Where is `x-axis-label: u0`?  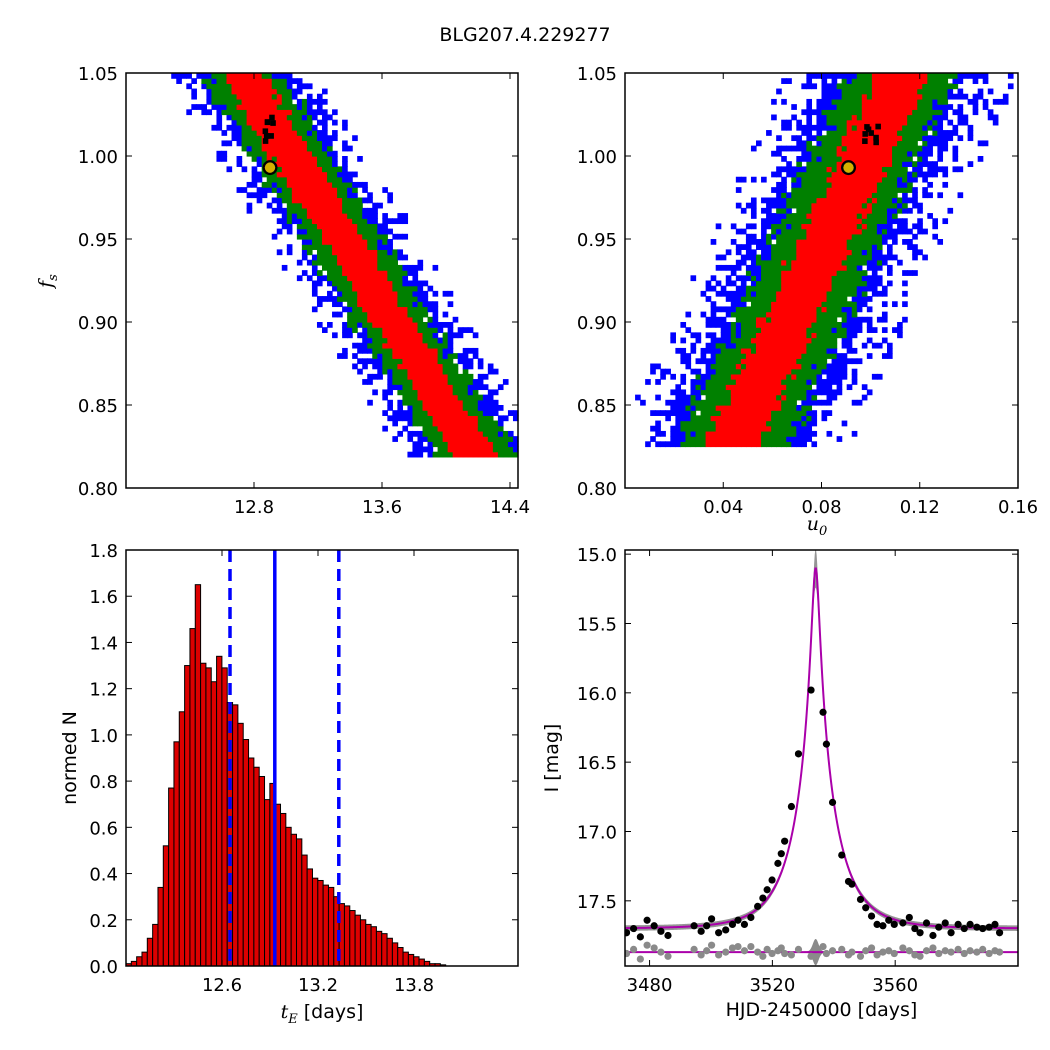
x-axis-label: u0 is located at coordinates (817, 526).